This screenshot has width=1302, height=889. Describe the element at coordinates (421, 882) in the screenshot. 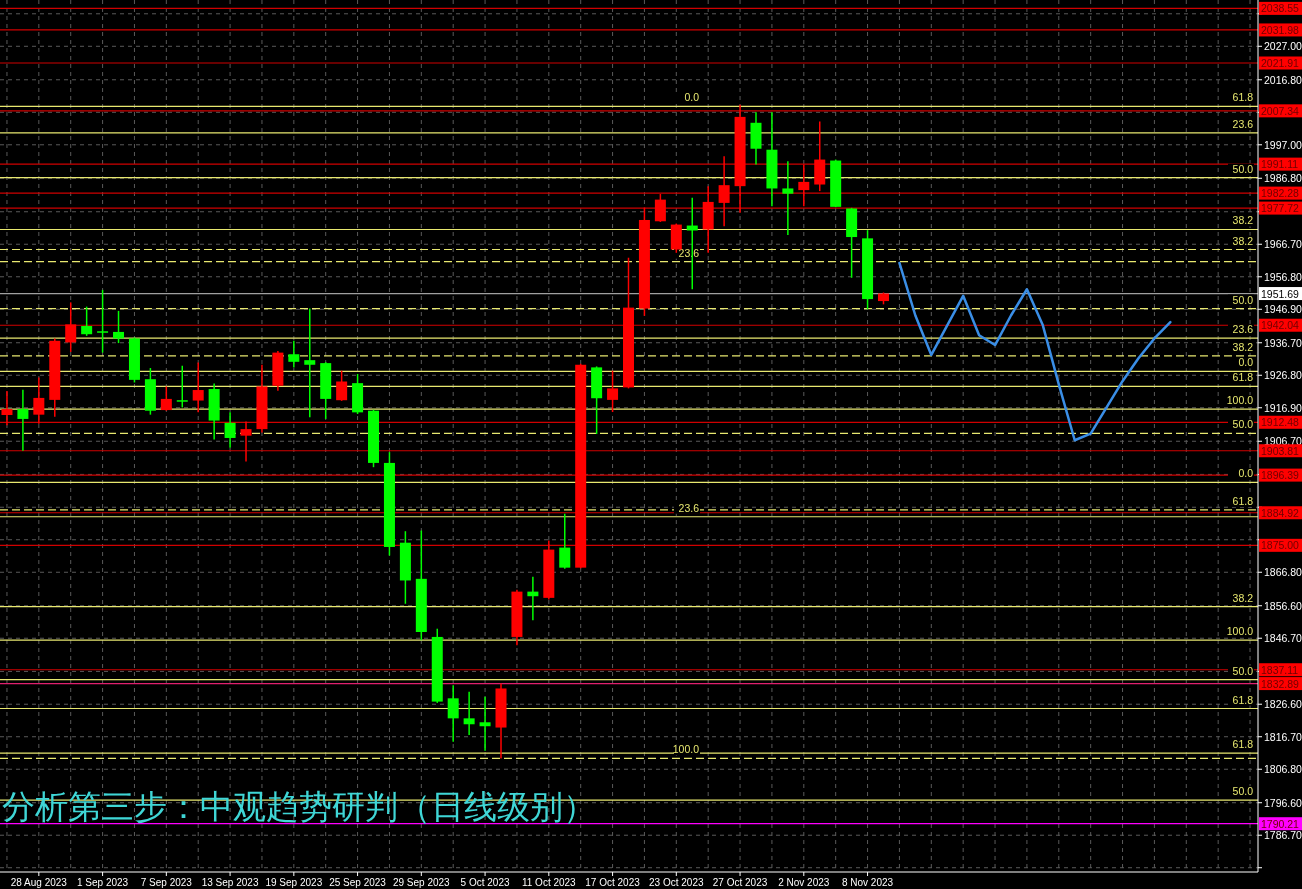

I see `x-tick-label: 29 Sep 2023` at that location.